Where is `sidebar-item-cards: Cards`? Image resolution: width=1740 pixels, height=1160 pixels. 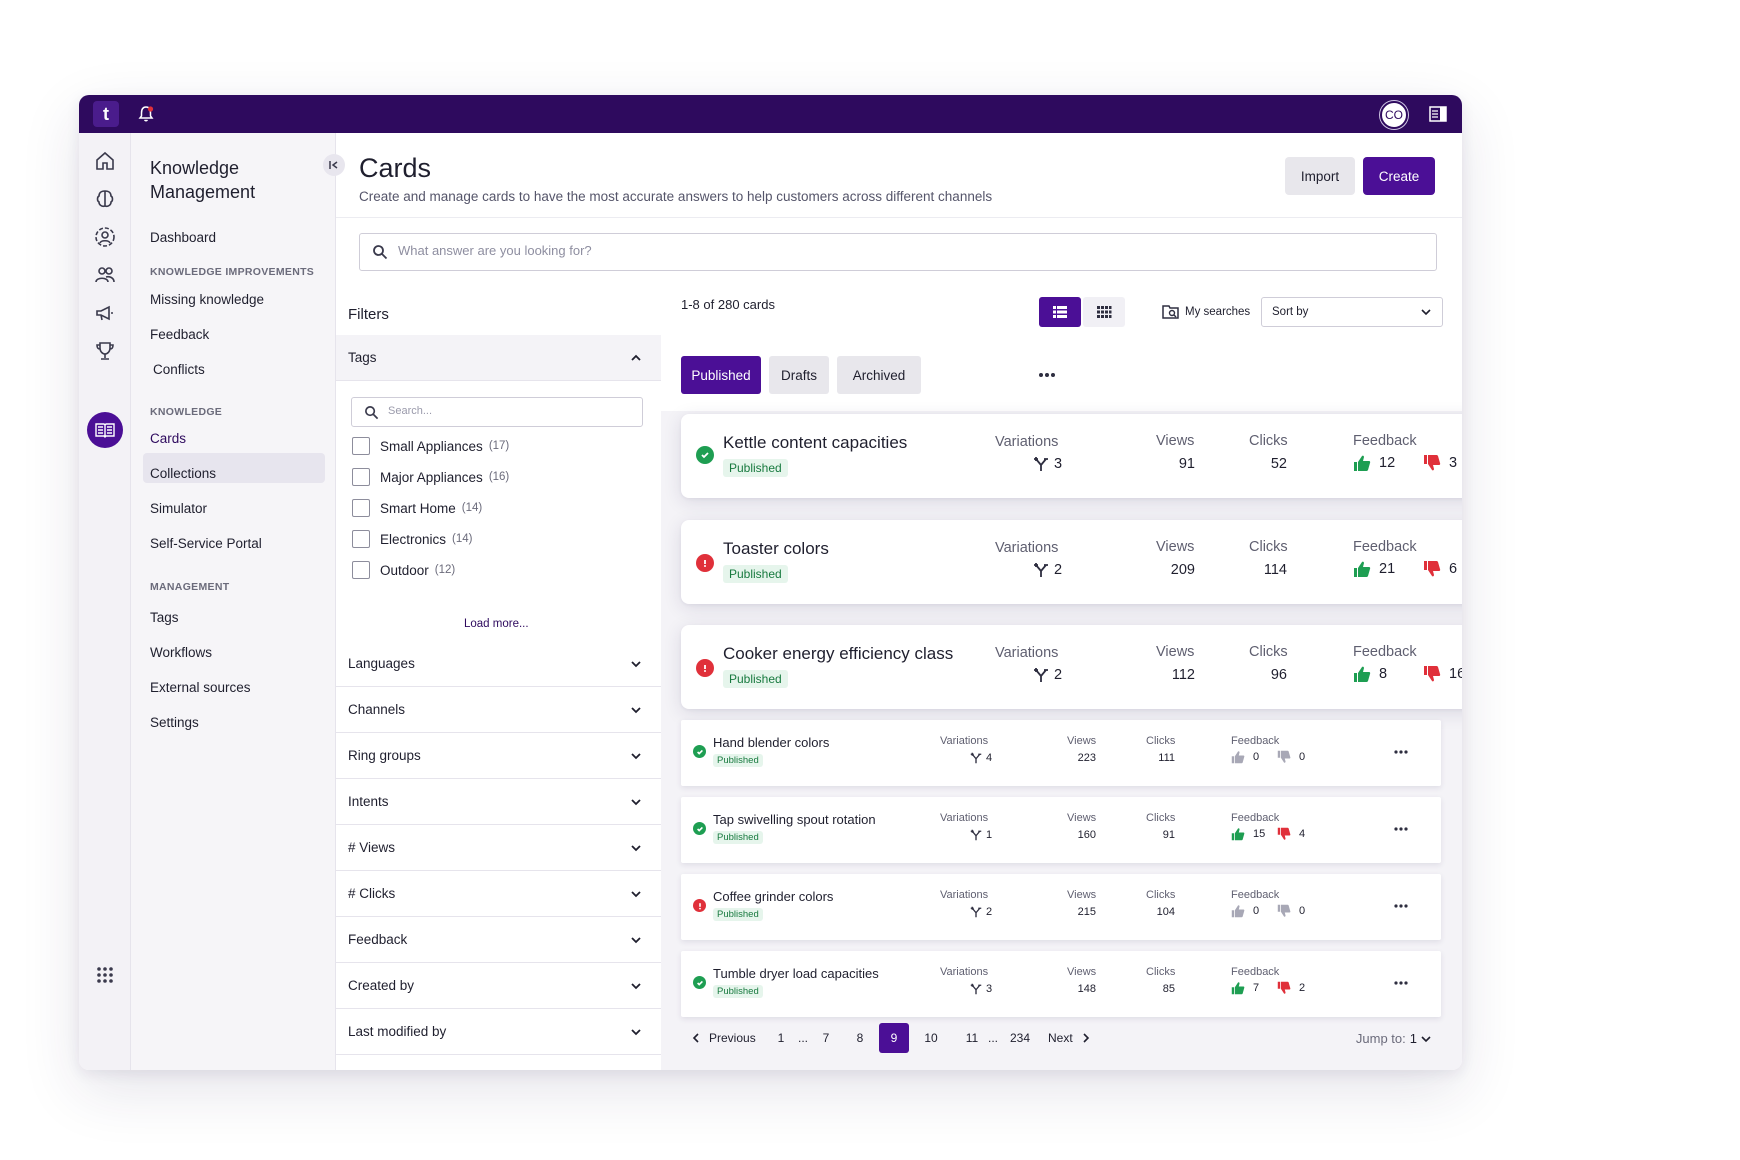
sidebar-item-cards: Cards is located at coordinates (168, 438).